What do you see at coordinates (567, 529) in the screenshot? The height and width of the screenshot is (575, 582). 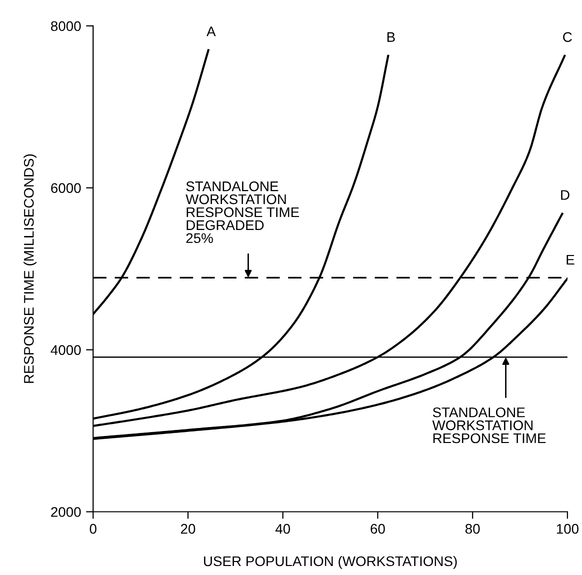 I see `x-tick-label: 100` at bounding box center [567, 529].